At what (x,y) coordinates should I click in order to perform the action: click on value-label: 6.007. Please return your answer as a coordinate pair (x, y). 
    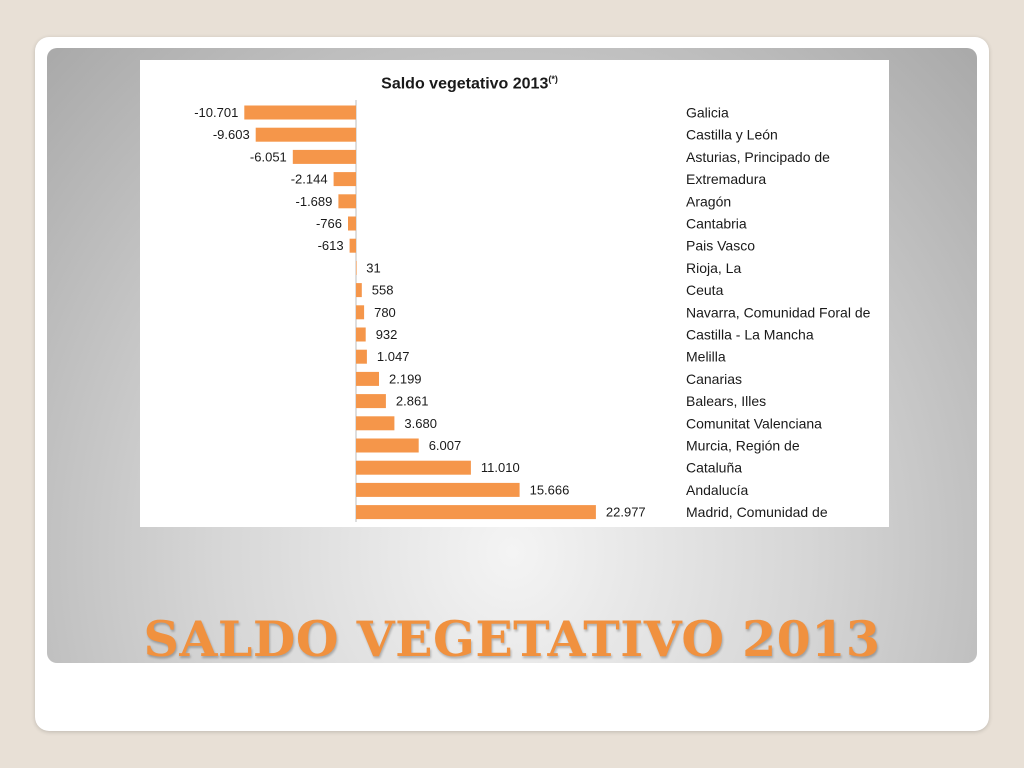
    Looking at the image, I should click on (445, 445).